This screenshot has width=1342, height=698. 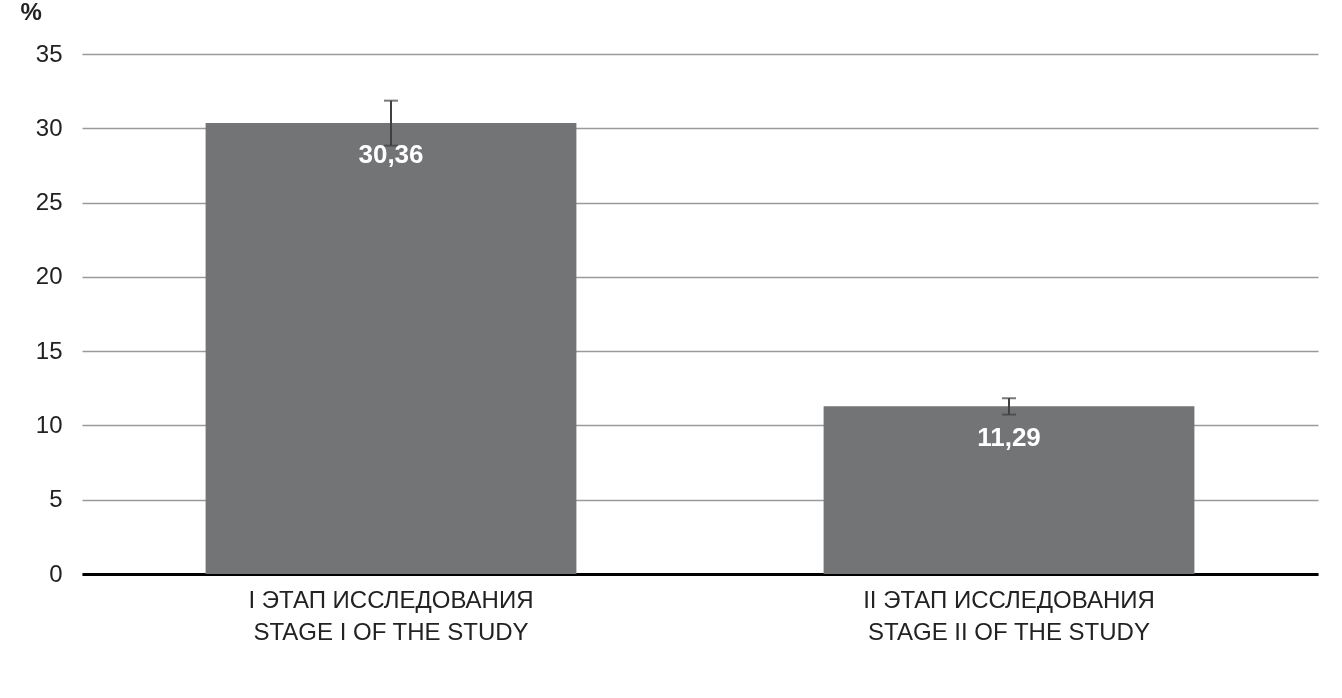 I want to click on y-tick-label: 0, so click(x=56, y=573).